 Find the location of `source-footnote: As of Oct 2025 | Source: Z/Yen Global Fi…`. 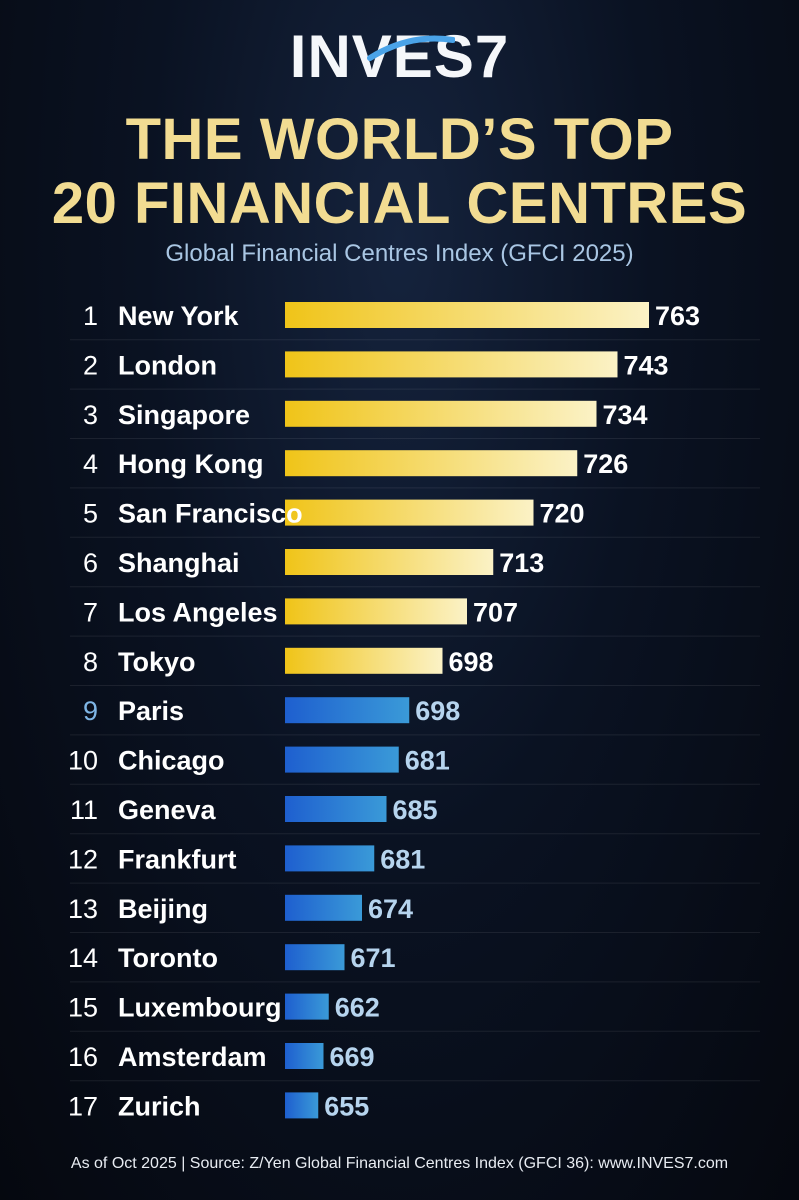

source-footnote: As of Oct 2025 | Source: Z/Yen Global Fi… is located at coordinates (399, 1163).